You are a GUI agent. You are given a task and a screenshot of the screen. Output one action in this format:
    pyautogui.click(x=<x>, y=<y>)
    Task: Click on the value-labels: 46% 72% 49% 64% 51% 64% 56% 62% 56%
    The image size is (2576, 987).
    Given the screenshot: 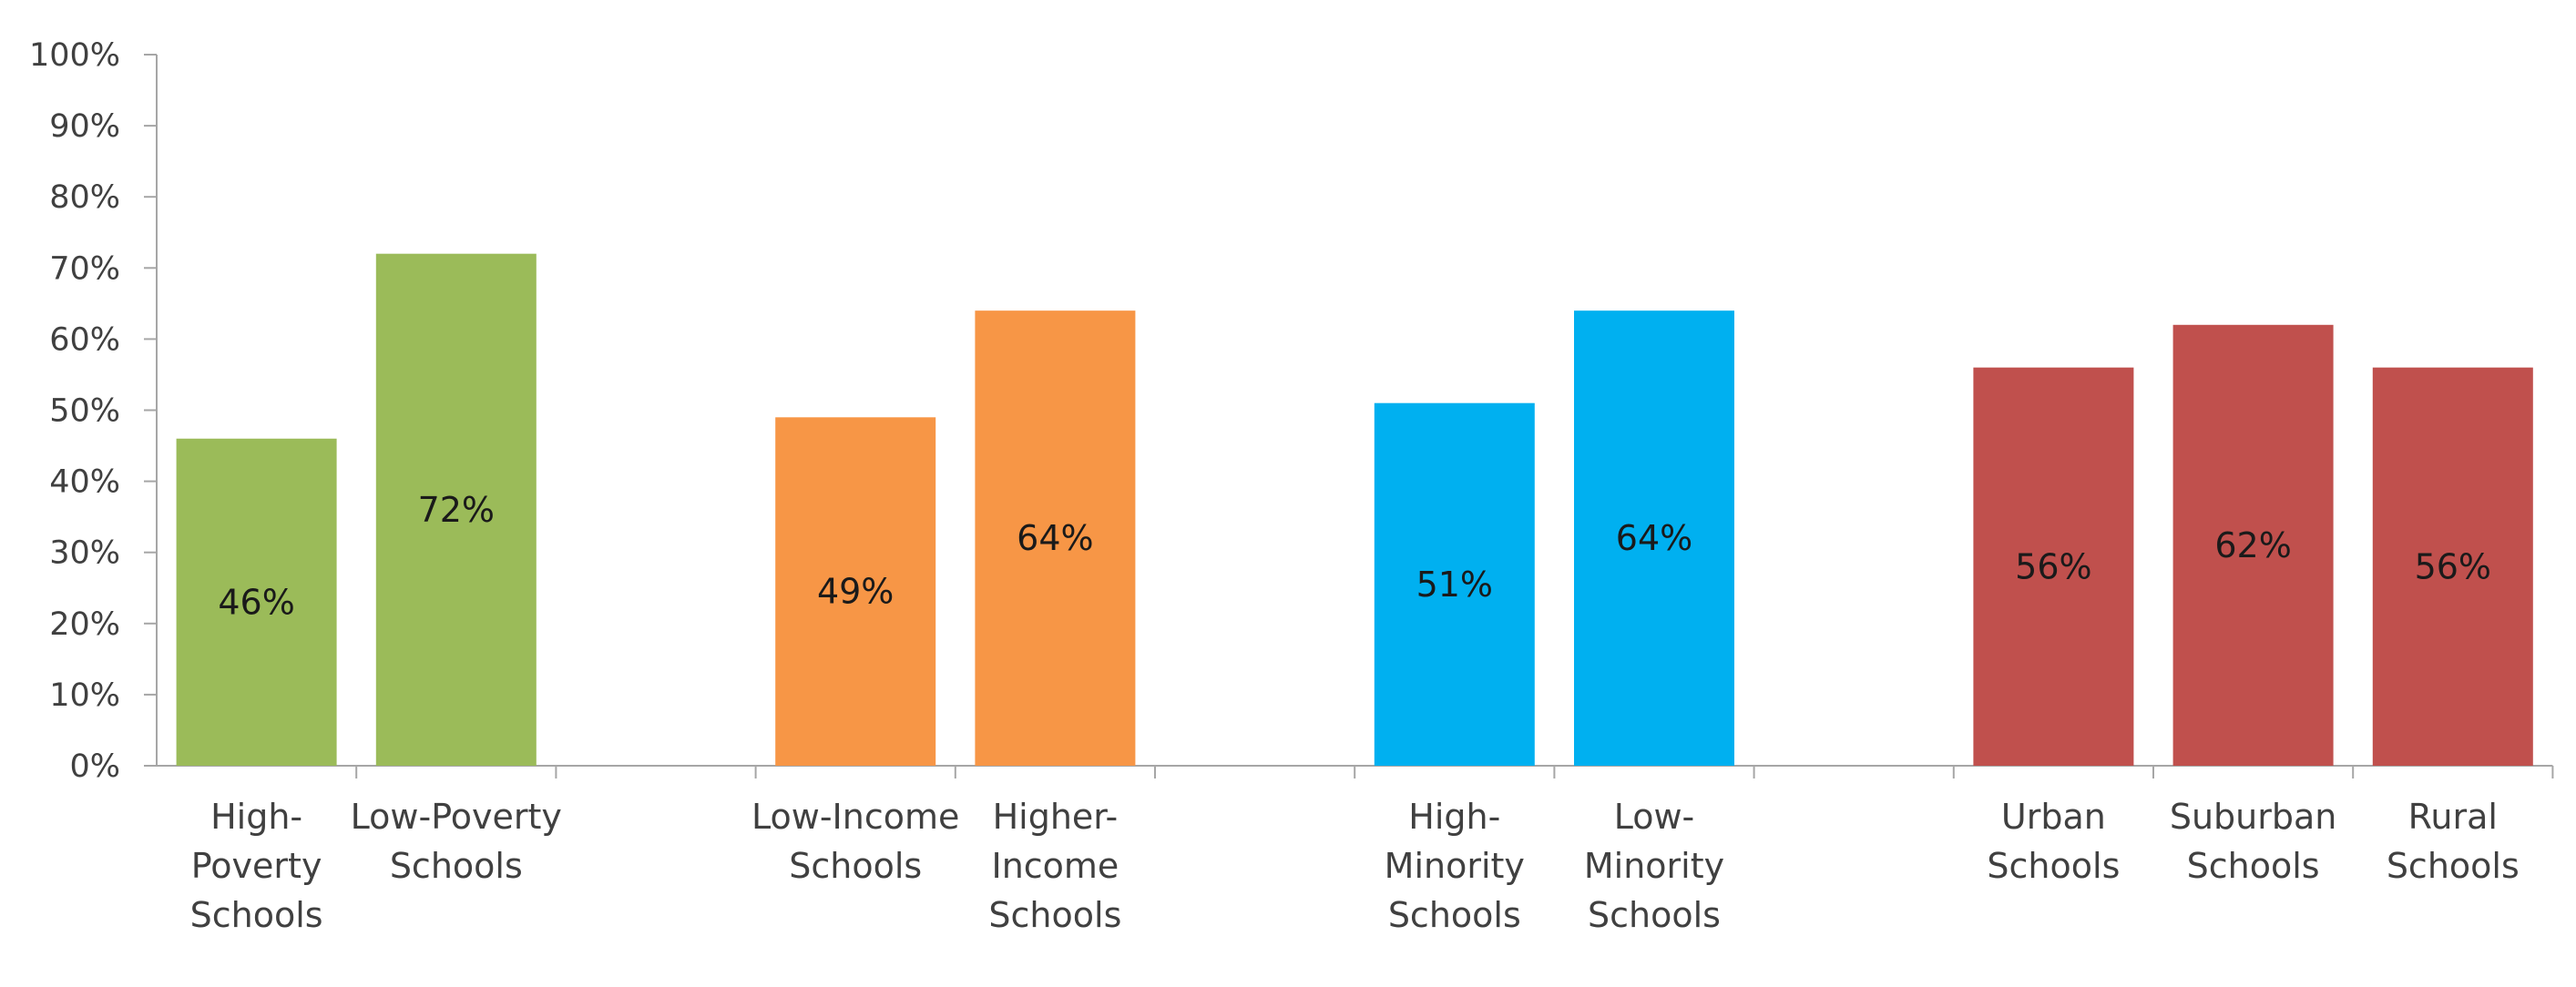 What is the action you would take?
    pyautogui.click(x=1354, y=556)
    